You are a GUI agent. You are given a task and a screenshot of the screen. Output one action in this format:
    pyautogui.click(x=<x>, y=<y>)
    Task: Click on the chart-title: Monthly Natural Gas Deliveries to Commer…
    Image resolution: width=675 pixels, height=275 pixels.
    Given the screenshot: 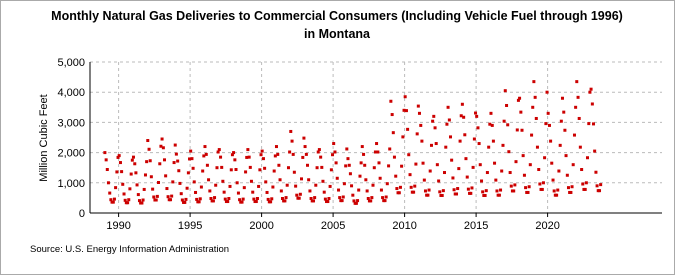 What is the action you would take?
    pyautogui.click(x=337, y=16)
    